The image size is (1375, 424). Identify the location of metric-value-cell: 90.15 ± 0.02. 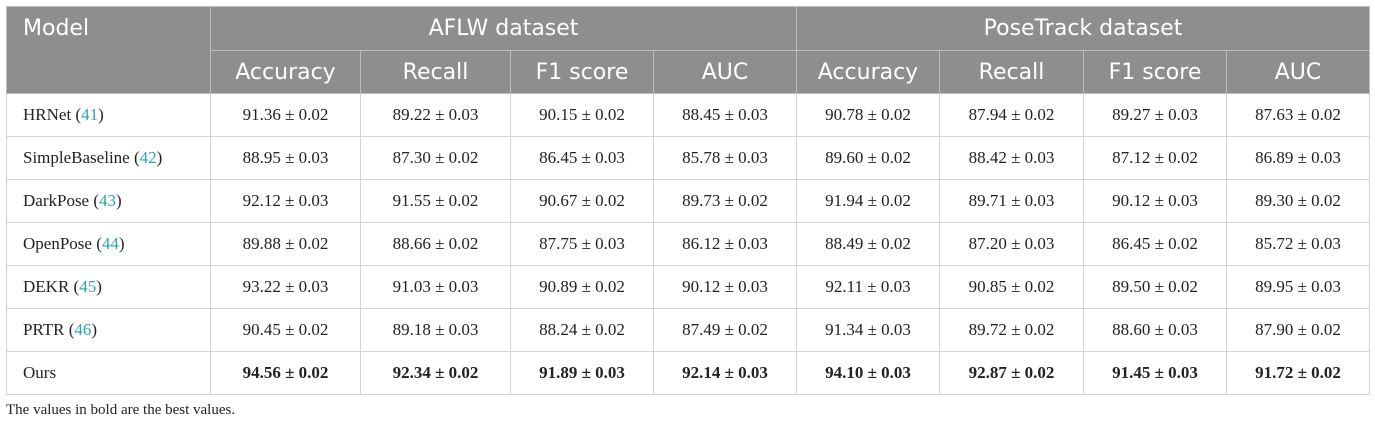
(582, 115).